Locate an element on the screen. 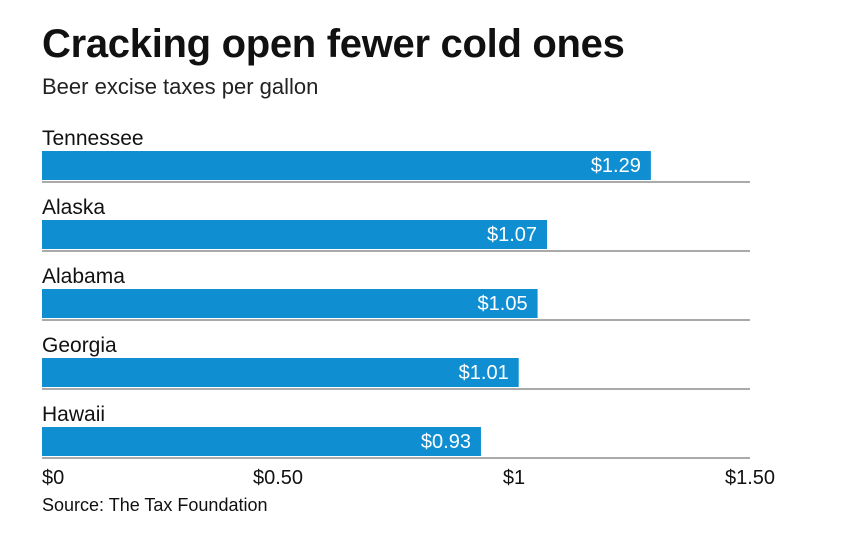 The height and width of the screenshot is (550, 844). category-label: Hawaii is located at coordinates (73, 414).